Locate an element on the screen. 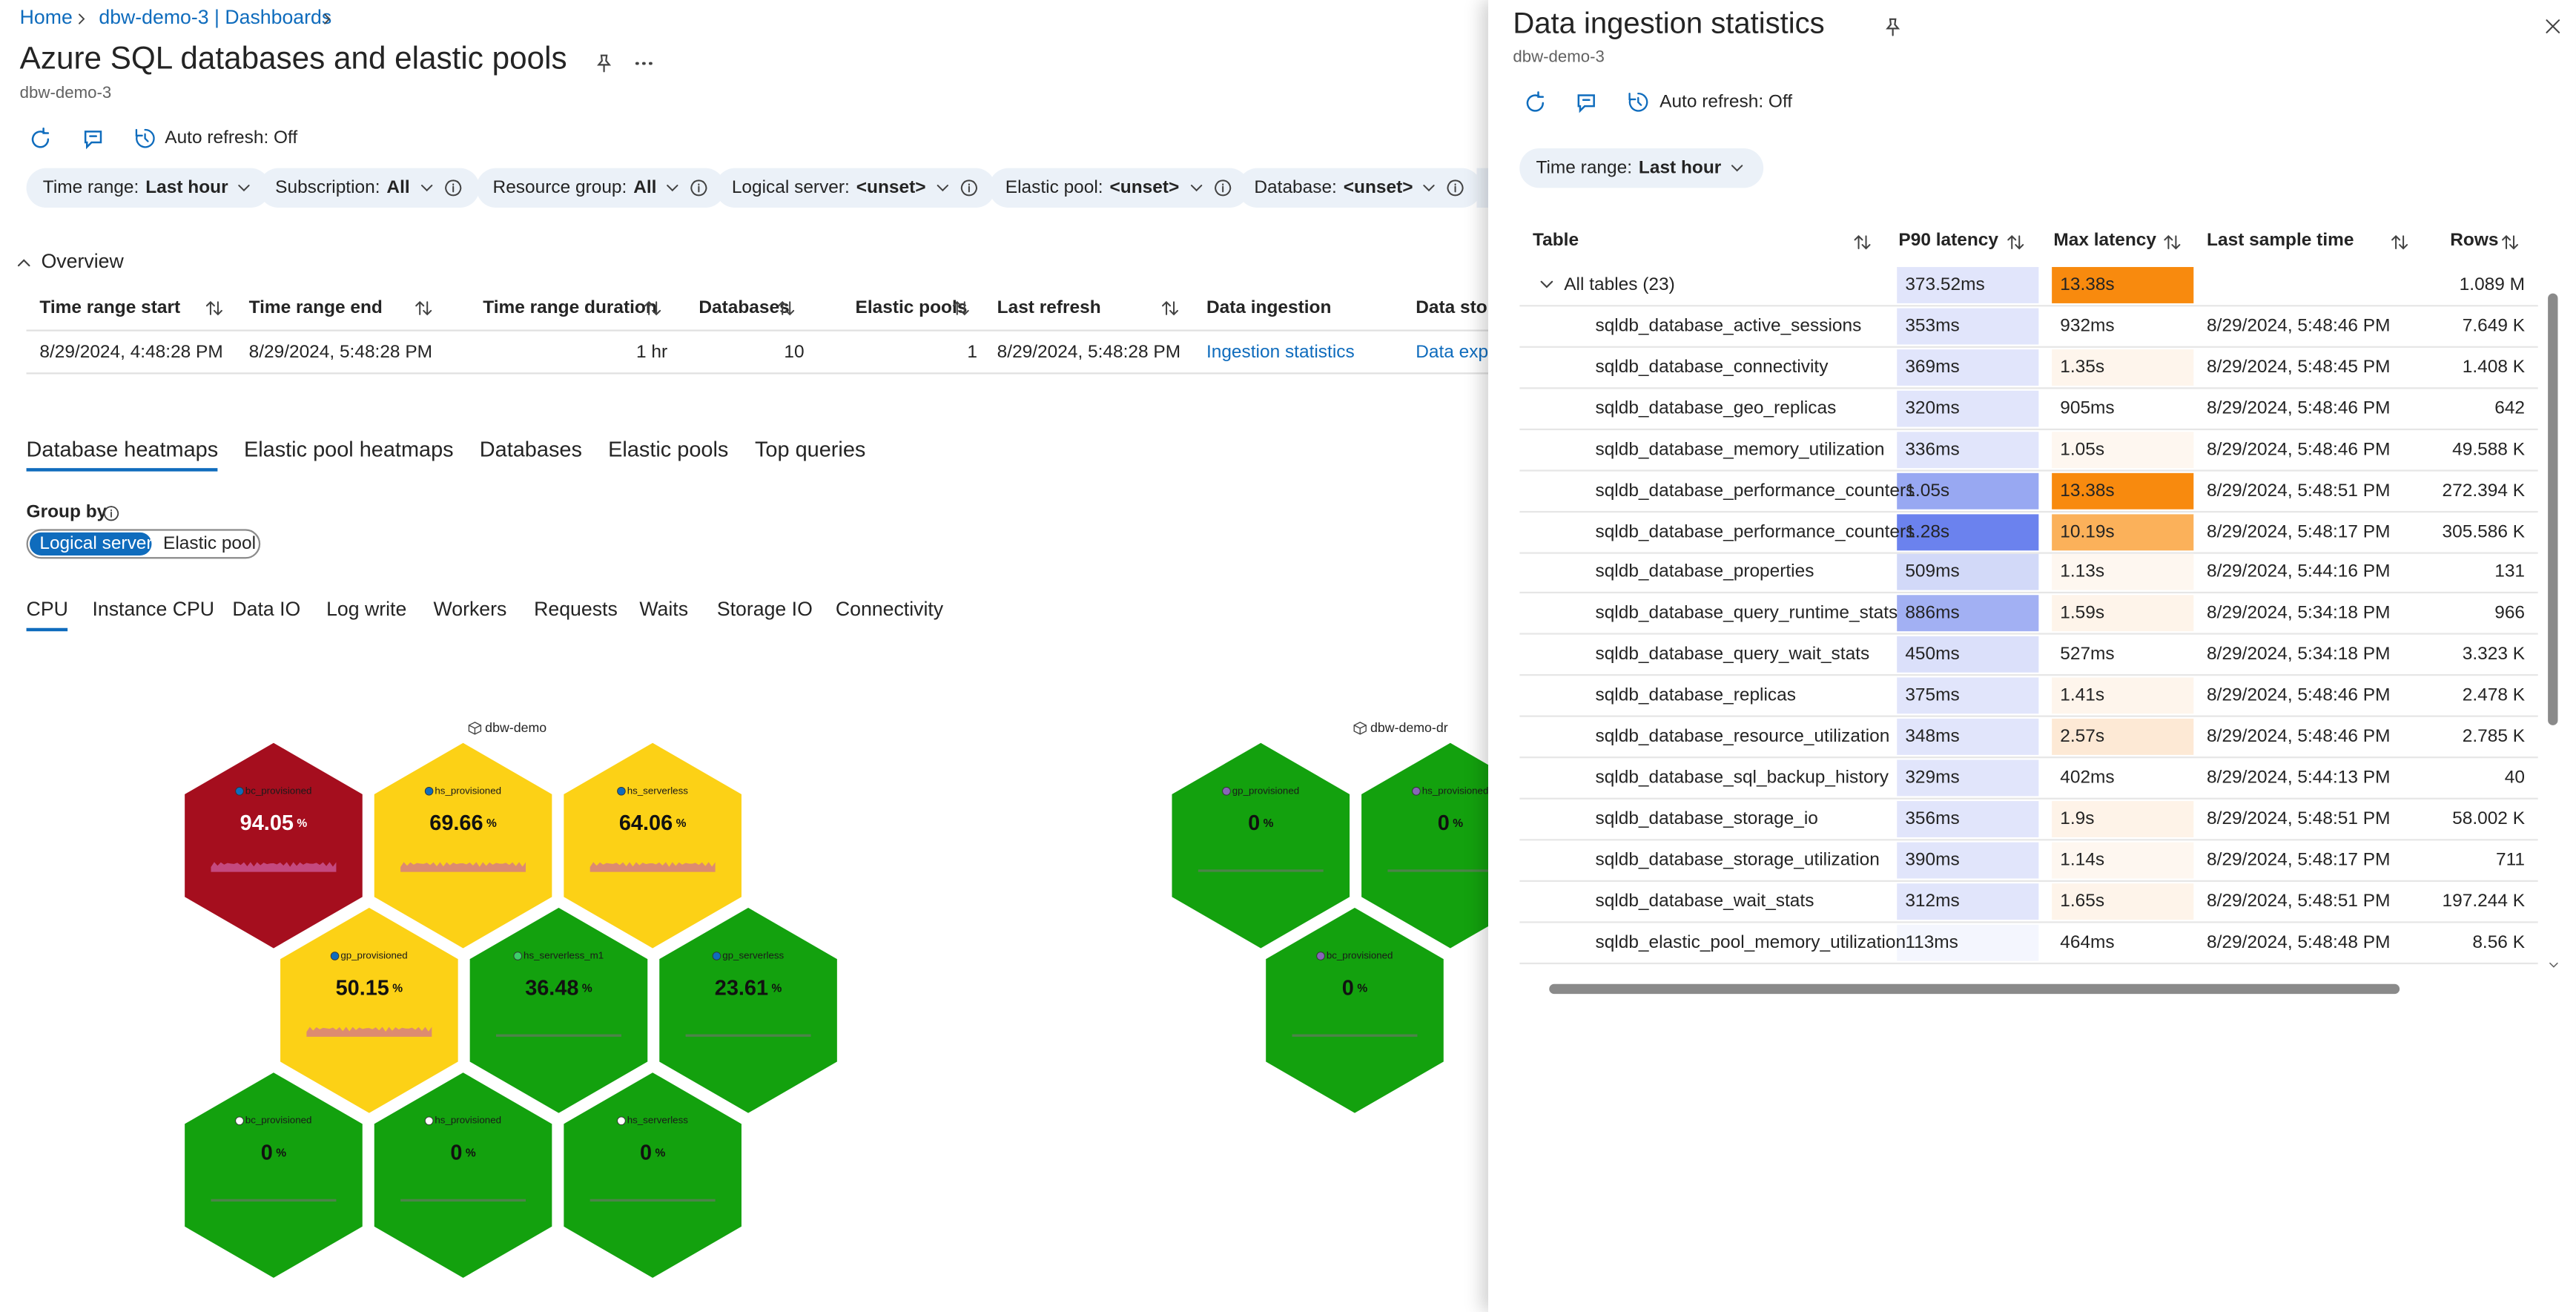  filter-value: Last hour is located at coordinates (186, 188).